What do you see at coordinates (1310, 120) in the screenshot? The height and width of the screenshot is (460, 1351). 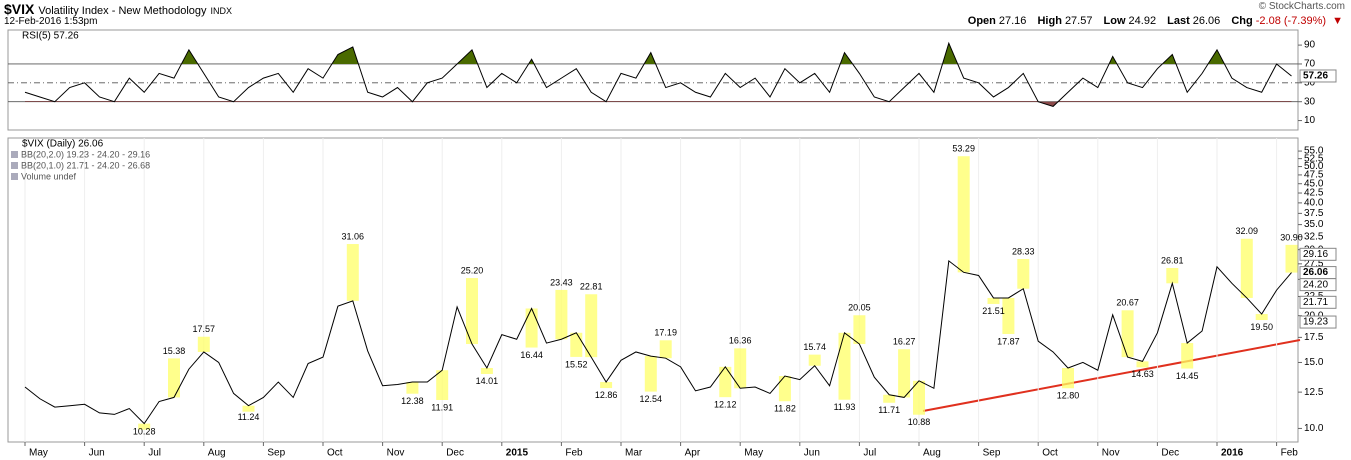 I see `y-tick-label: 10` at bounding box center [1310, 120].